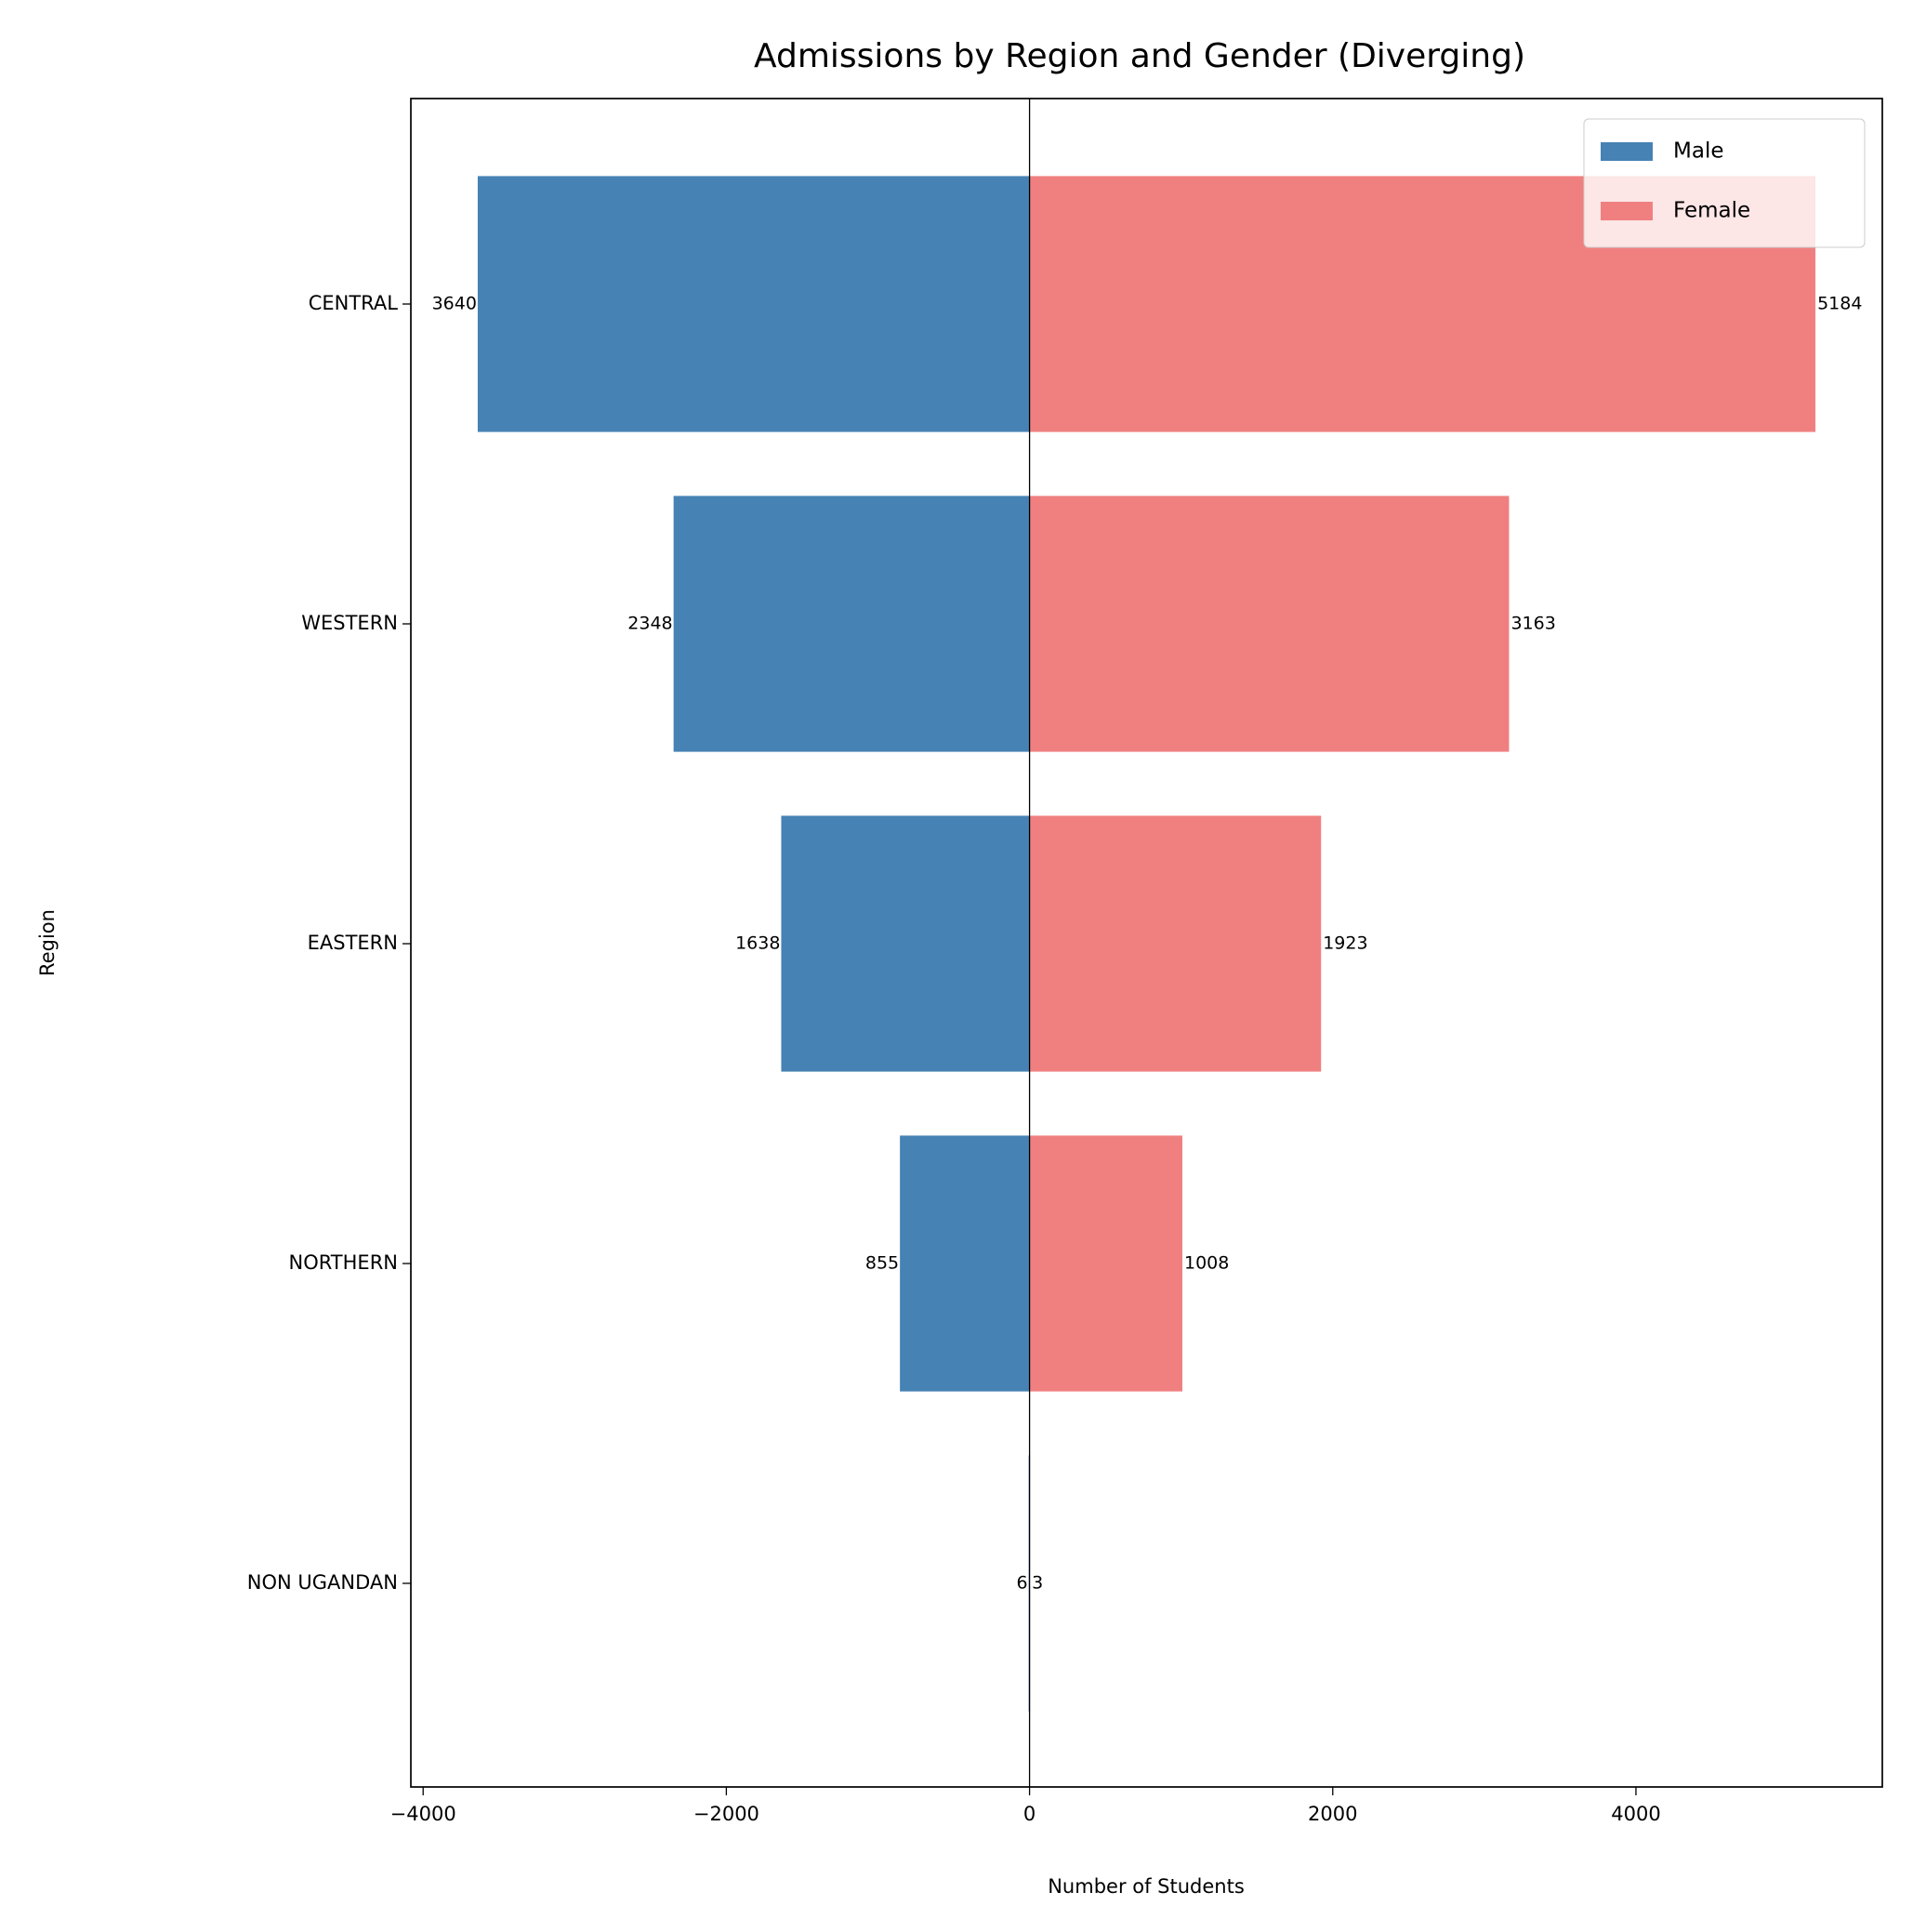  I want to click on value-label: 1638, so click(757, 943).